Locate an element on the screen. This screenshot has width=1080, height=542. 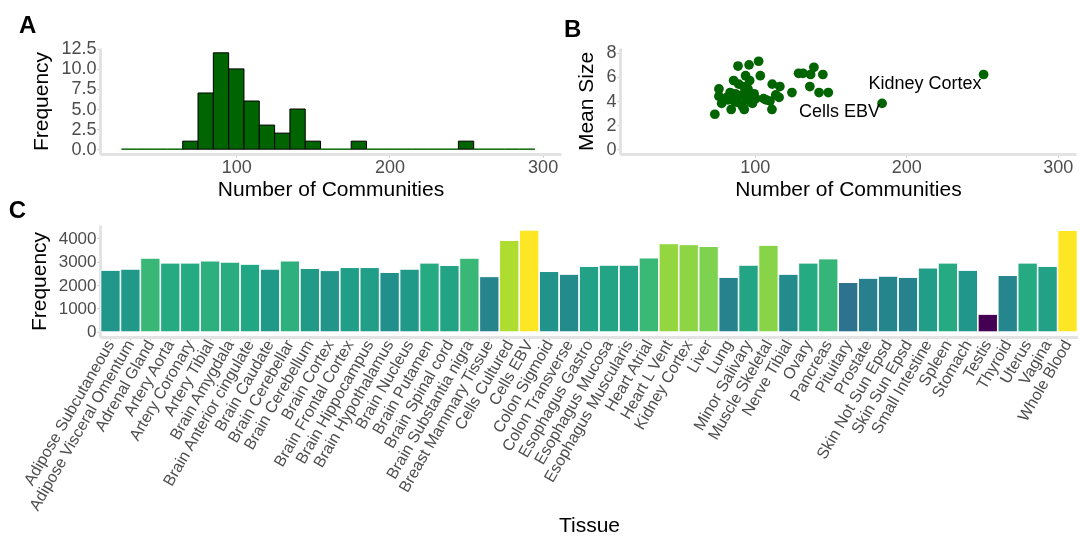
annotation: Kidney Cortex is located at coordinates (925, 82).